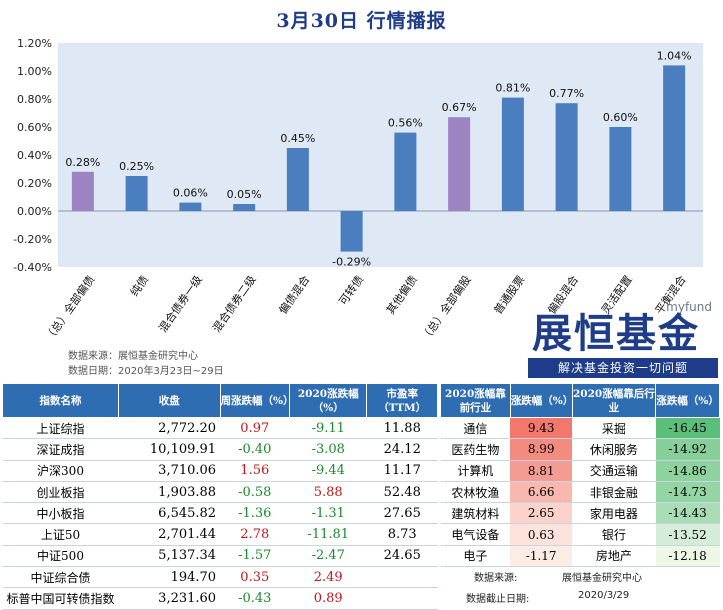 Image resolution: width=723 pixels, height=610 pixels. I want to click on data-label: 0.05%, so click(244, 194).